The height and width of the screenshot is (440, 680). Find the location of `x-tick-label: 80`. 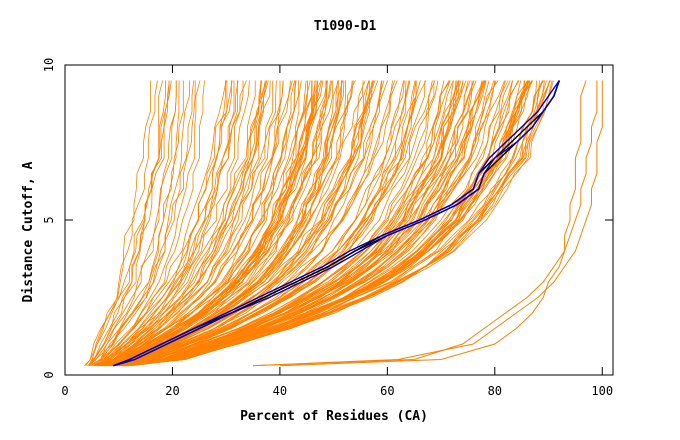

x-tick-label: 80 is located at coordinates (495, 391).